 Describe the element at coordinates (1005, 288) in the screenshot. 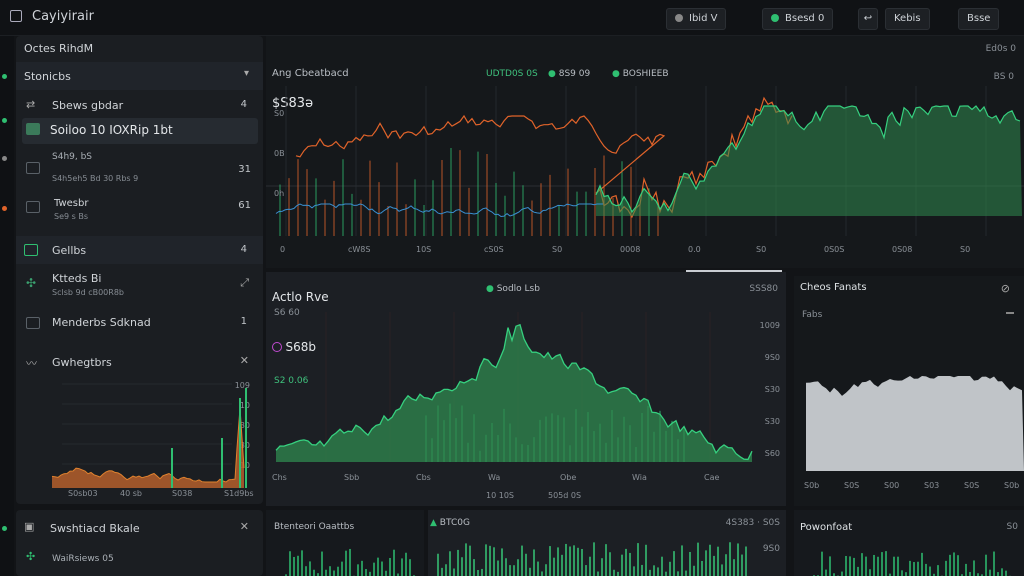

I see `link-icon: ⊘` at that location.